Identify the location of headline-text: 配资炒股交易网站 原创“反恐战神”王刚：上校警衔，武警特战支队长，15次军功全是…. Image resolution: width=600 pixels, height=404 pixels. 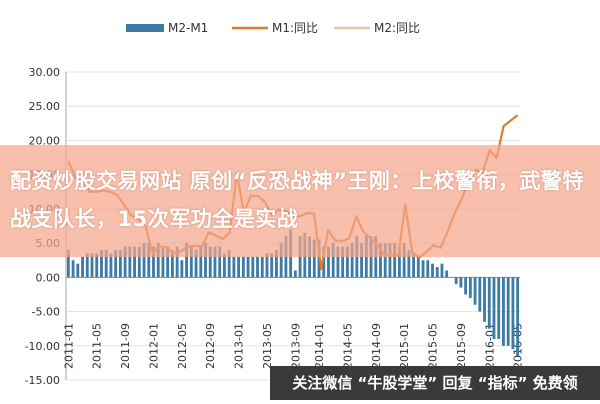
(297, 200).